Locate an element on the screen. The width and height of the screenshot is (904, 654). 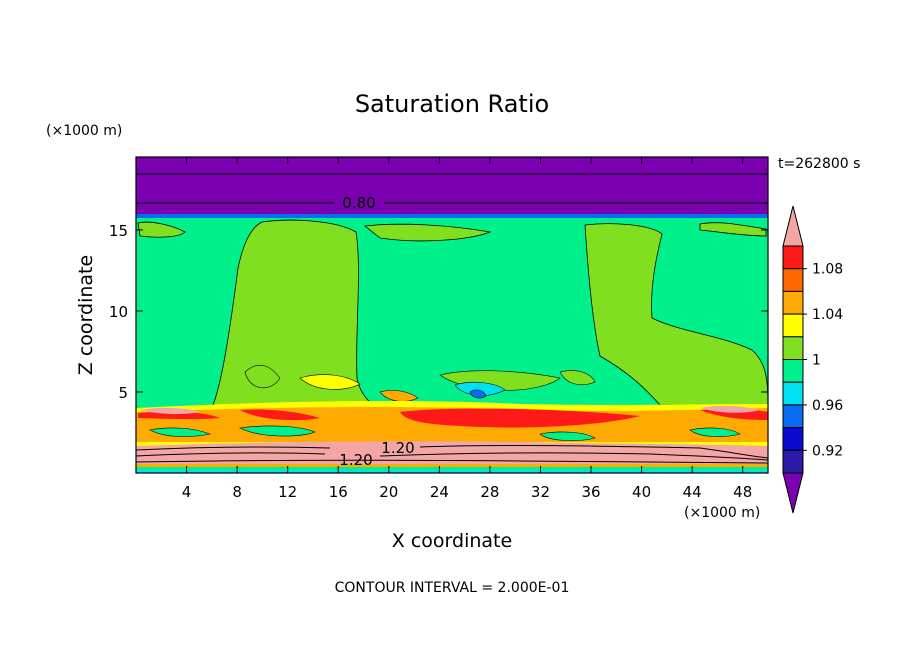
y-axis-label: Z coordinate is located at coordinates (86, 315).